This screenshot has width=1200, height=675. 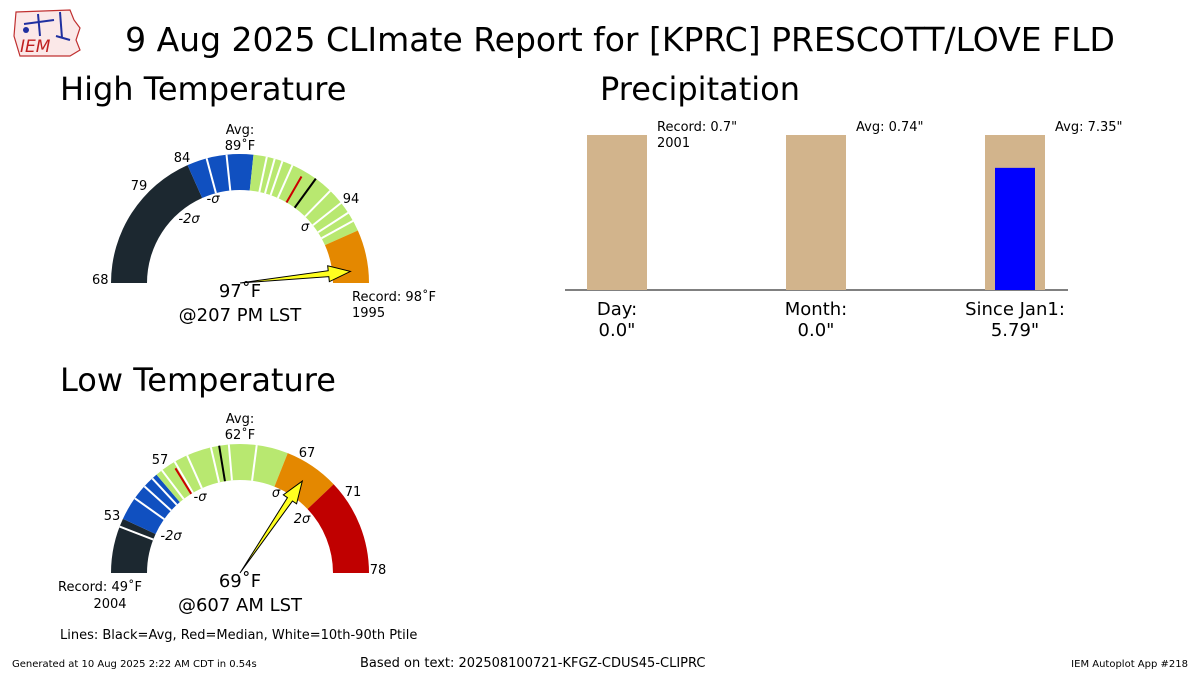 What do you see at coordinates (240, 435) in the screenshot?
I see `low-temperature-avg-value-label: 62˚F` at bounding box center [240, 435].